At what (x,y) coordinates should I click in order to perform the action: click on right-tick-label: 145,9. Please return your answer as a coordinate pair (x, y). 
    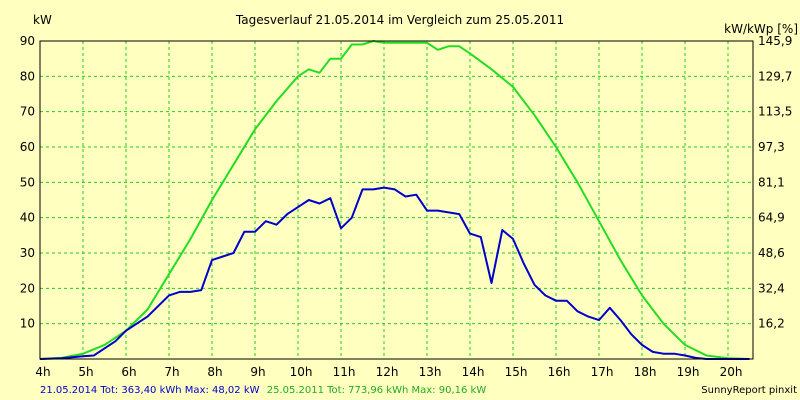
    Looking at the image, I should click on (775, 41).